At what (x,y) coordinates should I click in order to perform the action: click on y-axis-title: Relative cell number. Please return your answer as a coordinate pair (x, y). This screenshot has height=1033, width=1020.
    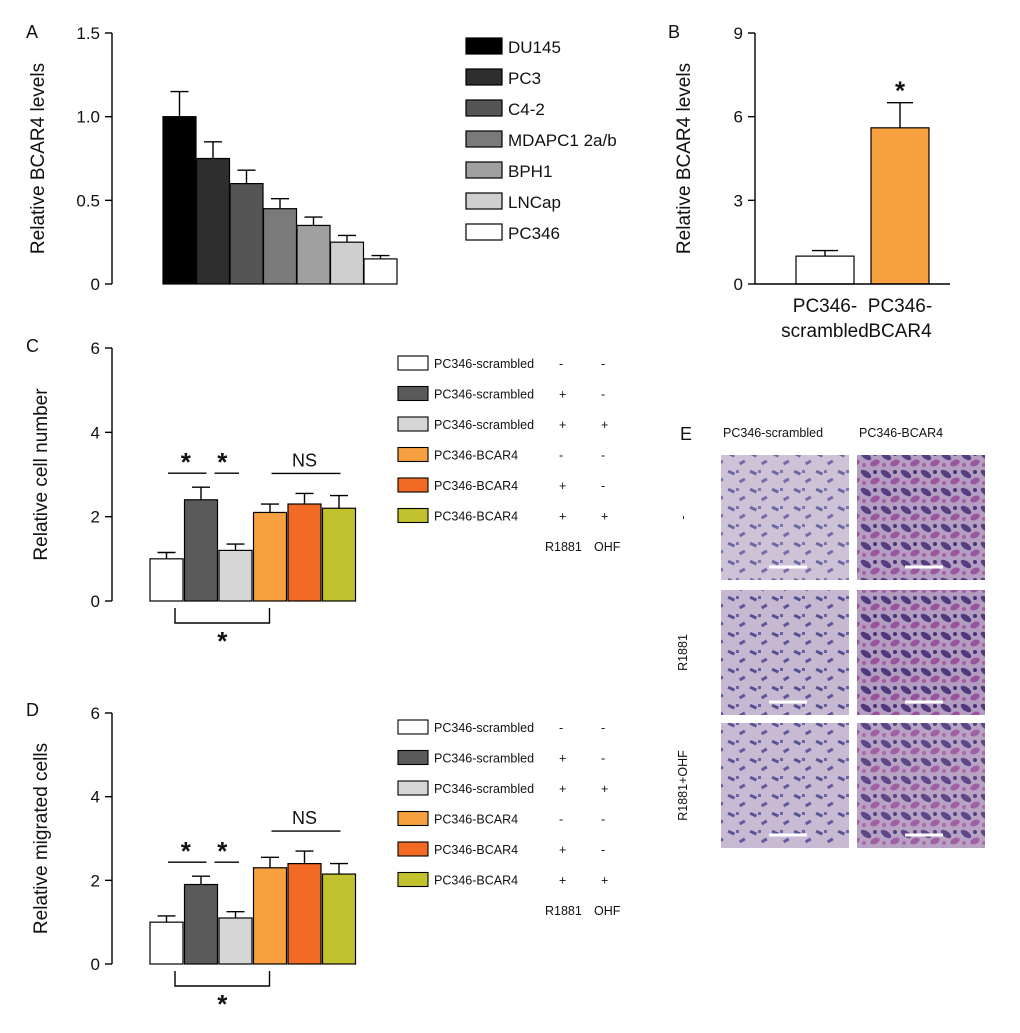
    Looking at the image, I should click on (41, 474).